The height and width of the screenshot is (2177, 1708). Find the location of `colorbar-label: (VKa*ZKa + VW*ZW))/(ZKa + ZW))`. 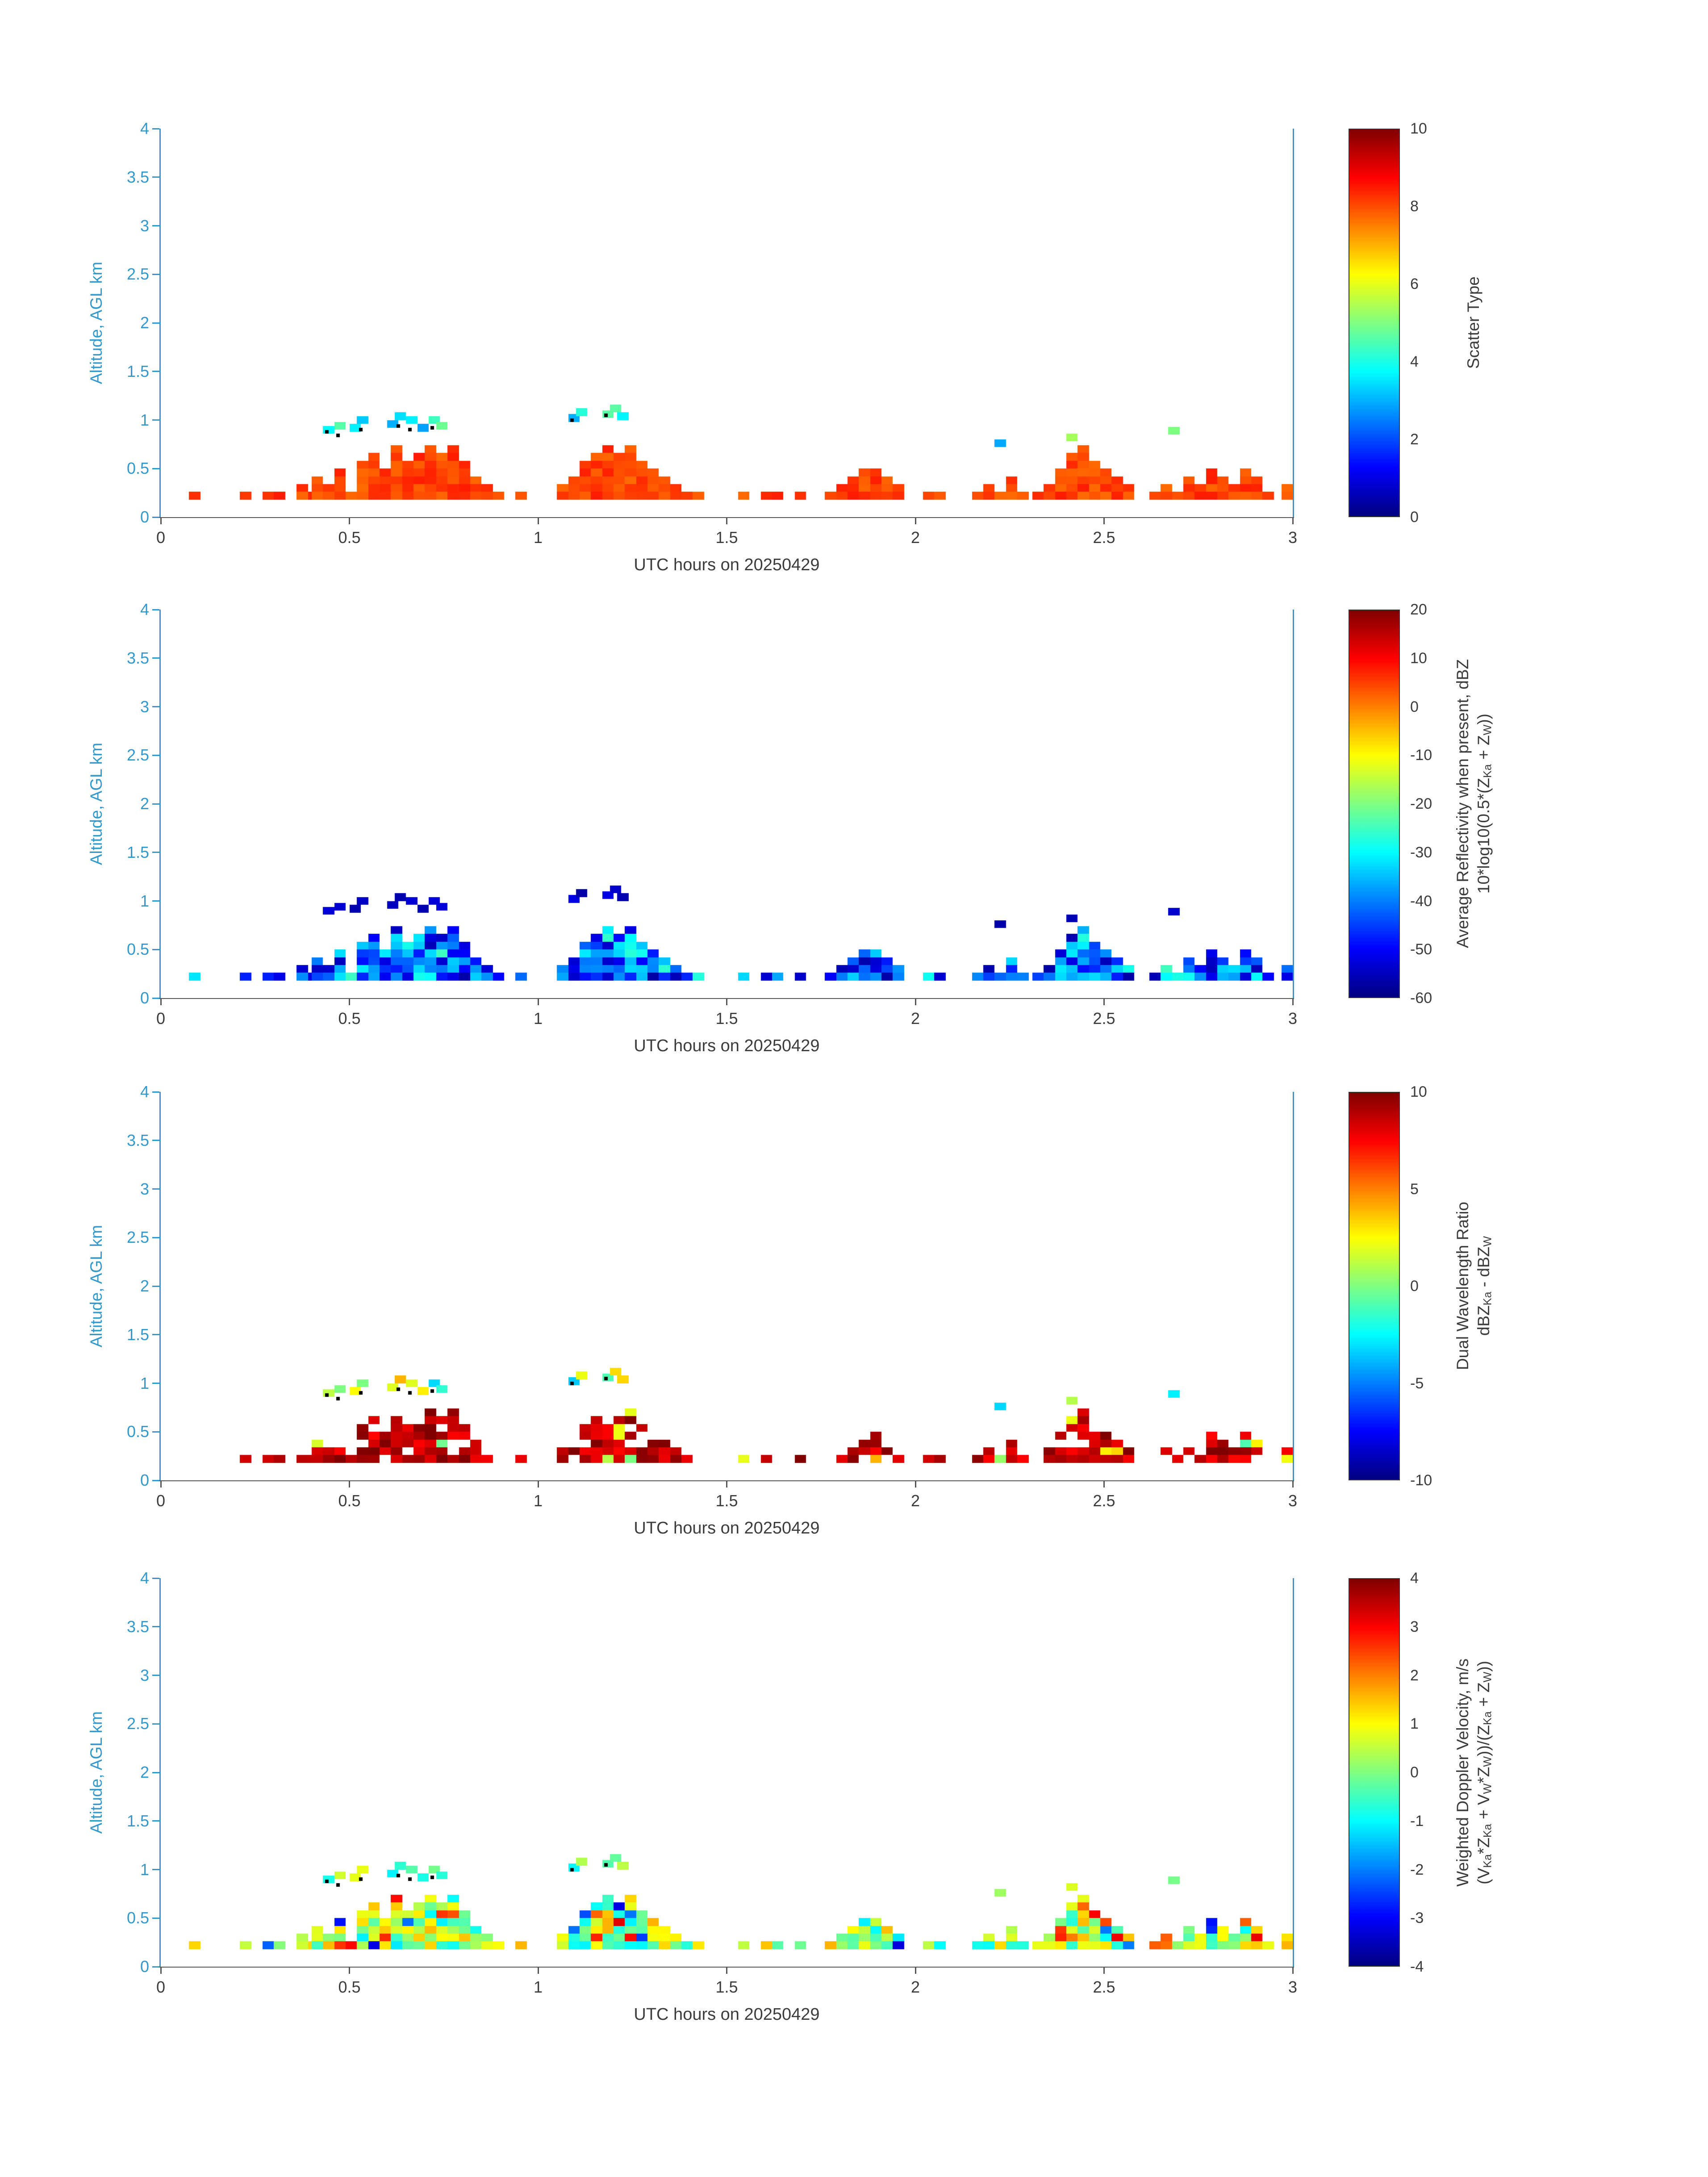

colorbar-label: (VKa*ZKa + VW*ZW))/(ZKa + ZW)) is located at coordinates (1484, 1772).